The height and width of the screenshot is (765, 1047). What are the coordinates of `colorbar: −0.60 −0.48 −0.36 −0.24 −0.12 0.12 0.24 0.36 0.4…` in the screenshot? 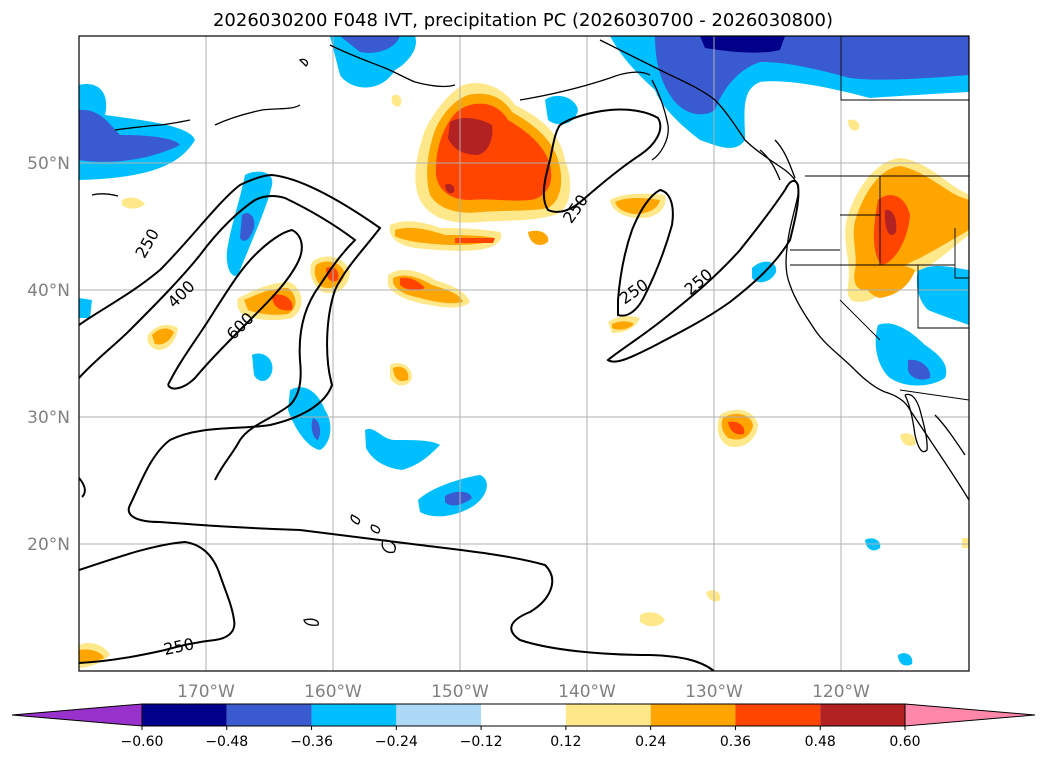 It's located at (523, 726).